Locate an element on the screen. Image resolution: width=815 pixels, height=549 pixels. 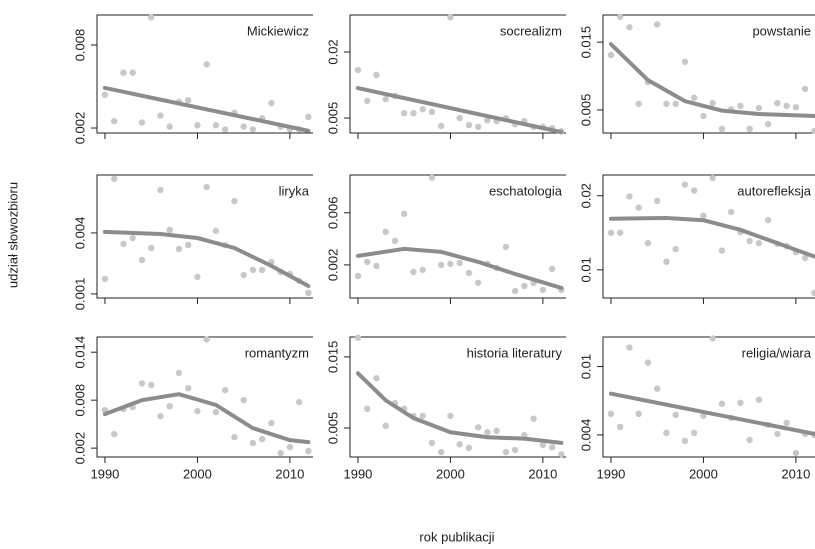
panel-title: autorefleksja is located at coordinates (774, 190).